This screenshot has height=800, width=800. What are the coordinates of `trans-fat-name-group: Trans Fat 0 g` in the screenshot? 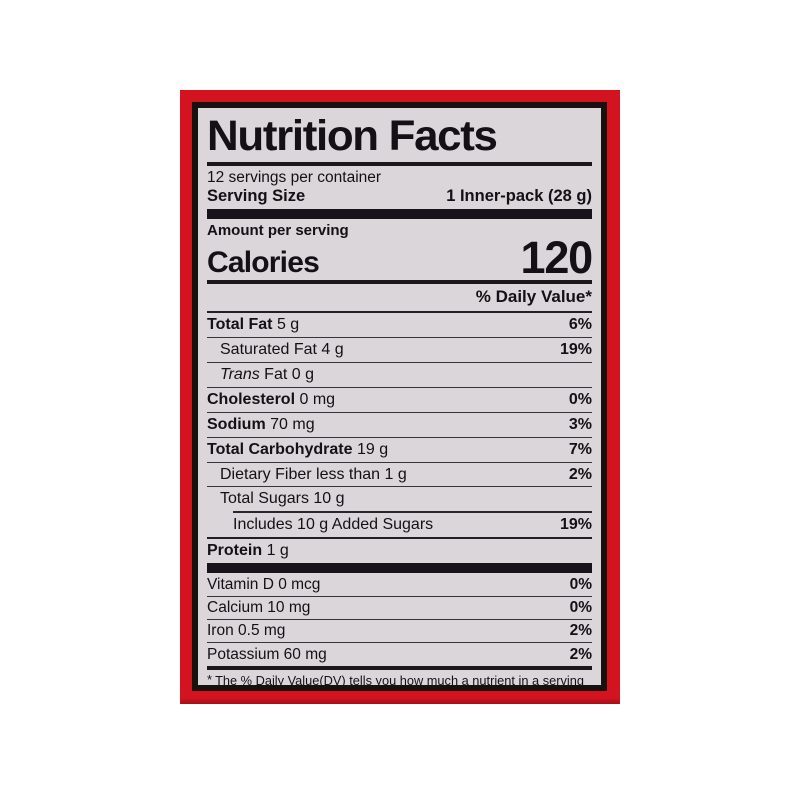 It's located at (267, 375).